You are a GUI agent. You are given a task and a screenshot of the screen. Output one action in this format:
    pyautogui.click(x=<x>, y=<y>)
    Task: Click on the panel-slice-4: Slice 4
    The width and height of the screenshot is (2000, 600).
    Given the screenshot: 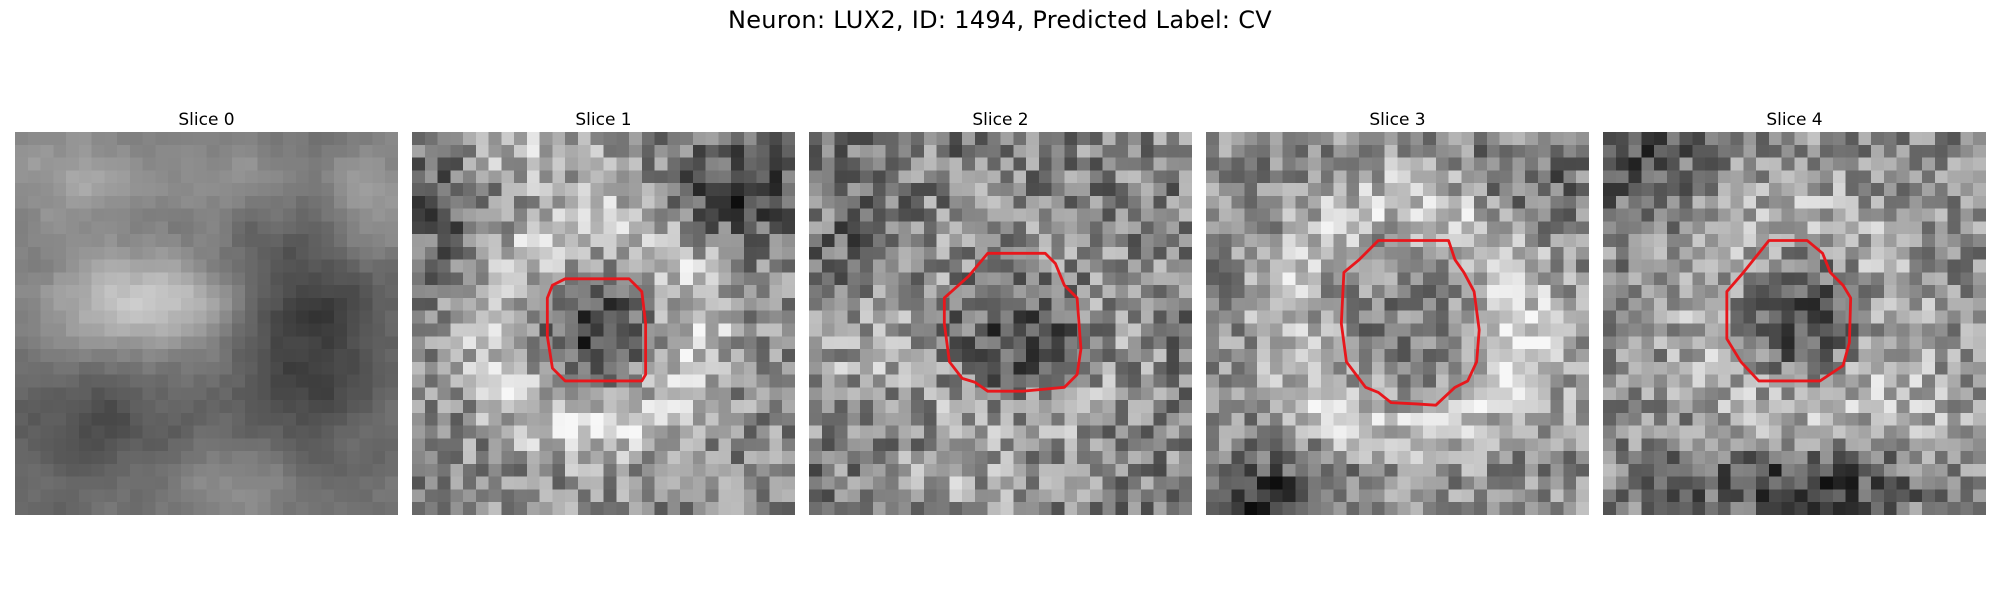 What is the action you would take?
    pyautogui.click(x=1794, y=311)
    